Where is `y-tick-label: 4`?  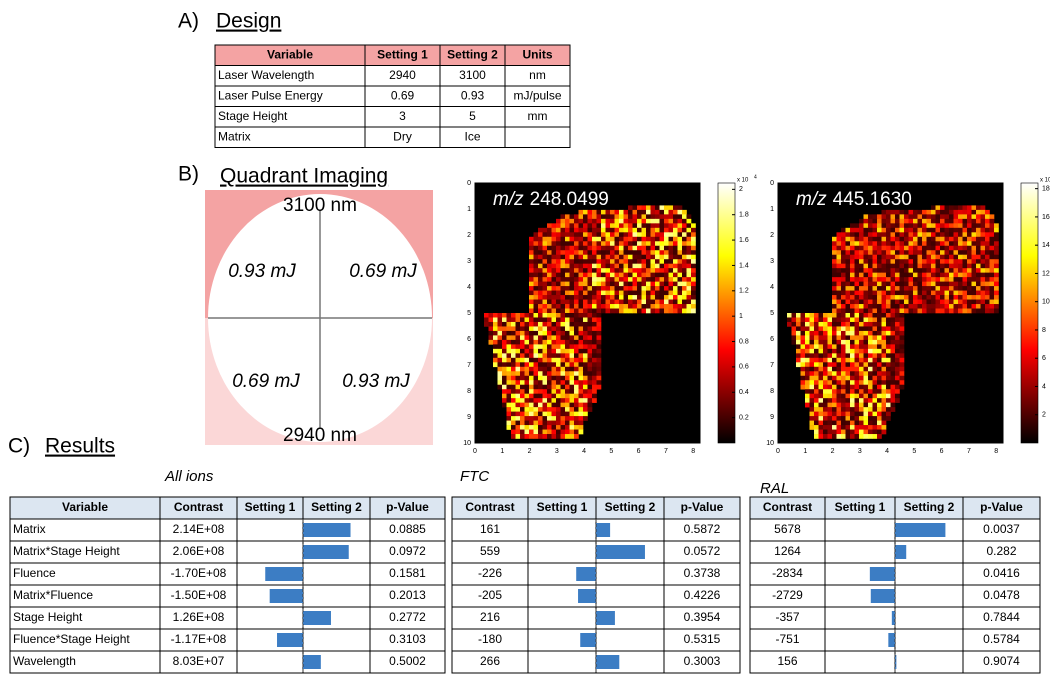
y-tick-label: 4 is located at coordinates (469, 287).